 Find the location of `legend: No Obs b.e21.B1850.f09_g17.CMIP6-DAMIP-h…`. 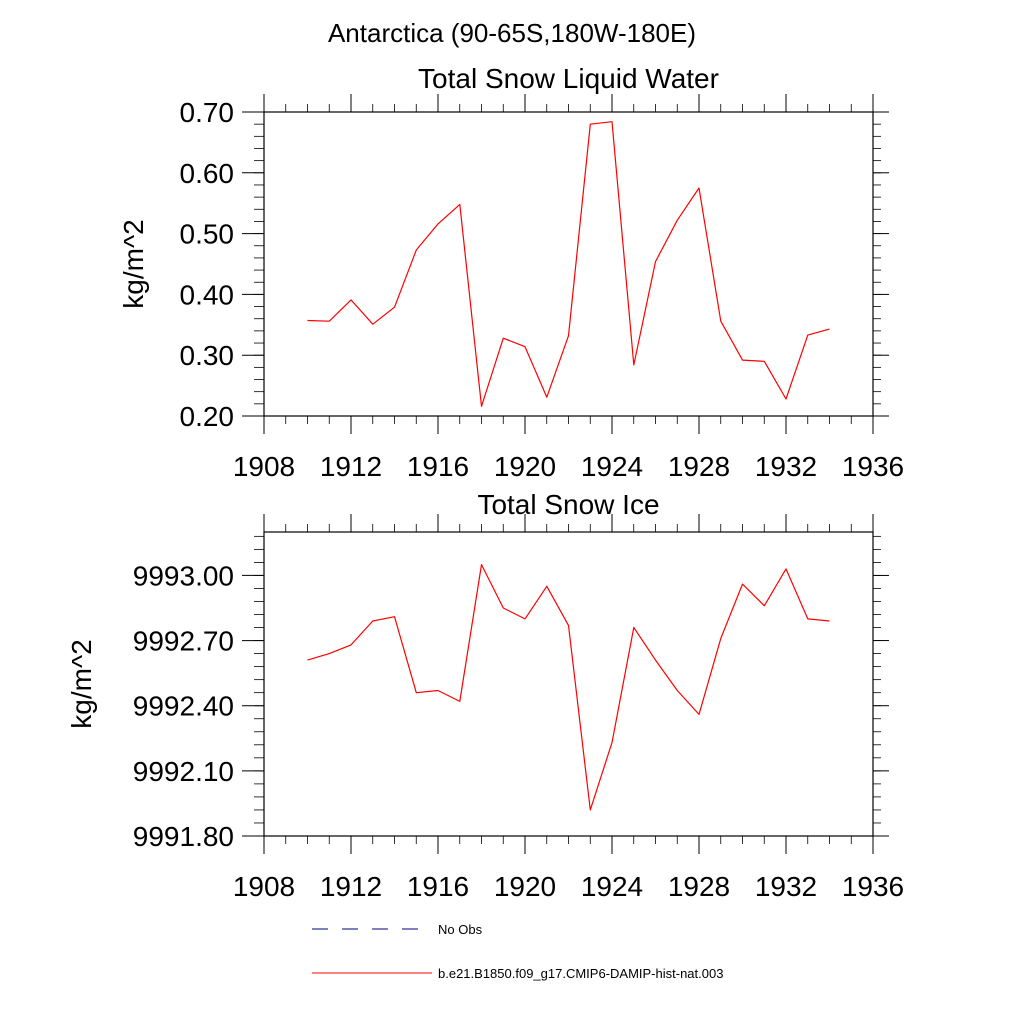

legend: No Obs b.e21.B1850.f09_g17.CMIP6-DAMIP-h… is located at coordinates (517, 951).